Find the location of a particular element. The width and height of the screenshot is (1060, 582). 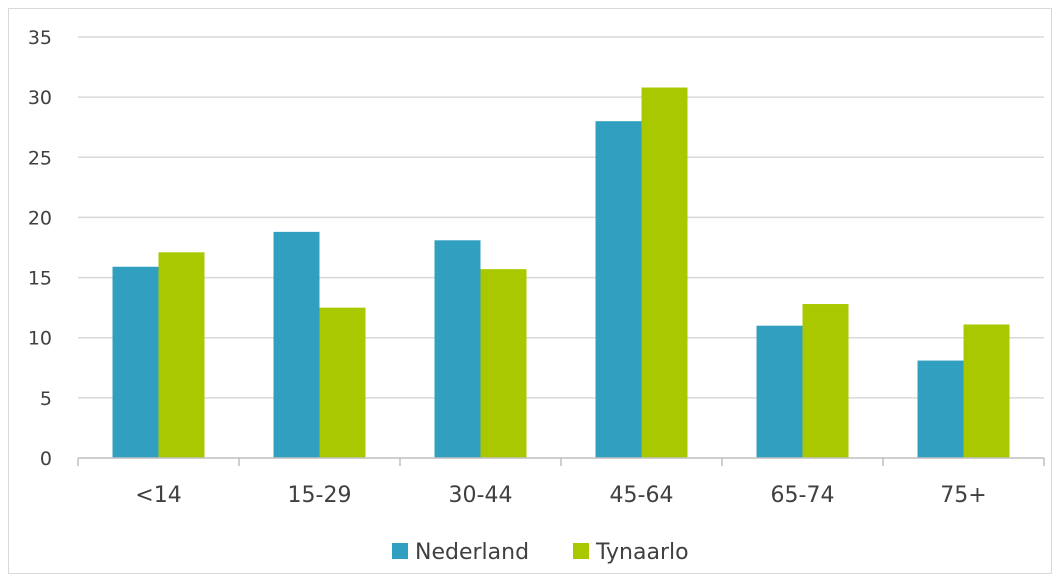

x-tick-label: 65-74 is located at coordinates (803, 495).